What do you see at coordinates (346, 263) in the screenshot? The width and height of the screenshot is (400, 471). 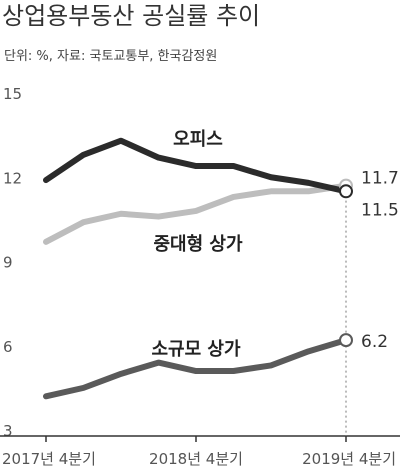 I see `end-markers` at bounding box center [346, 263].